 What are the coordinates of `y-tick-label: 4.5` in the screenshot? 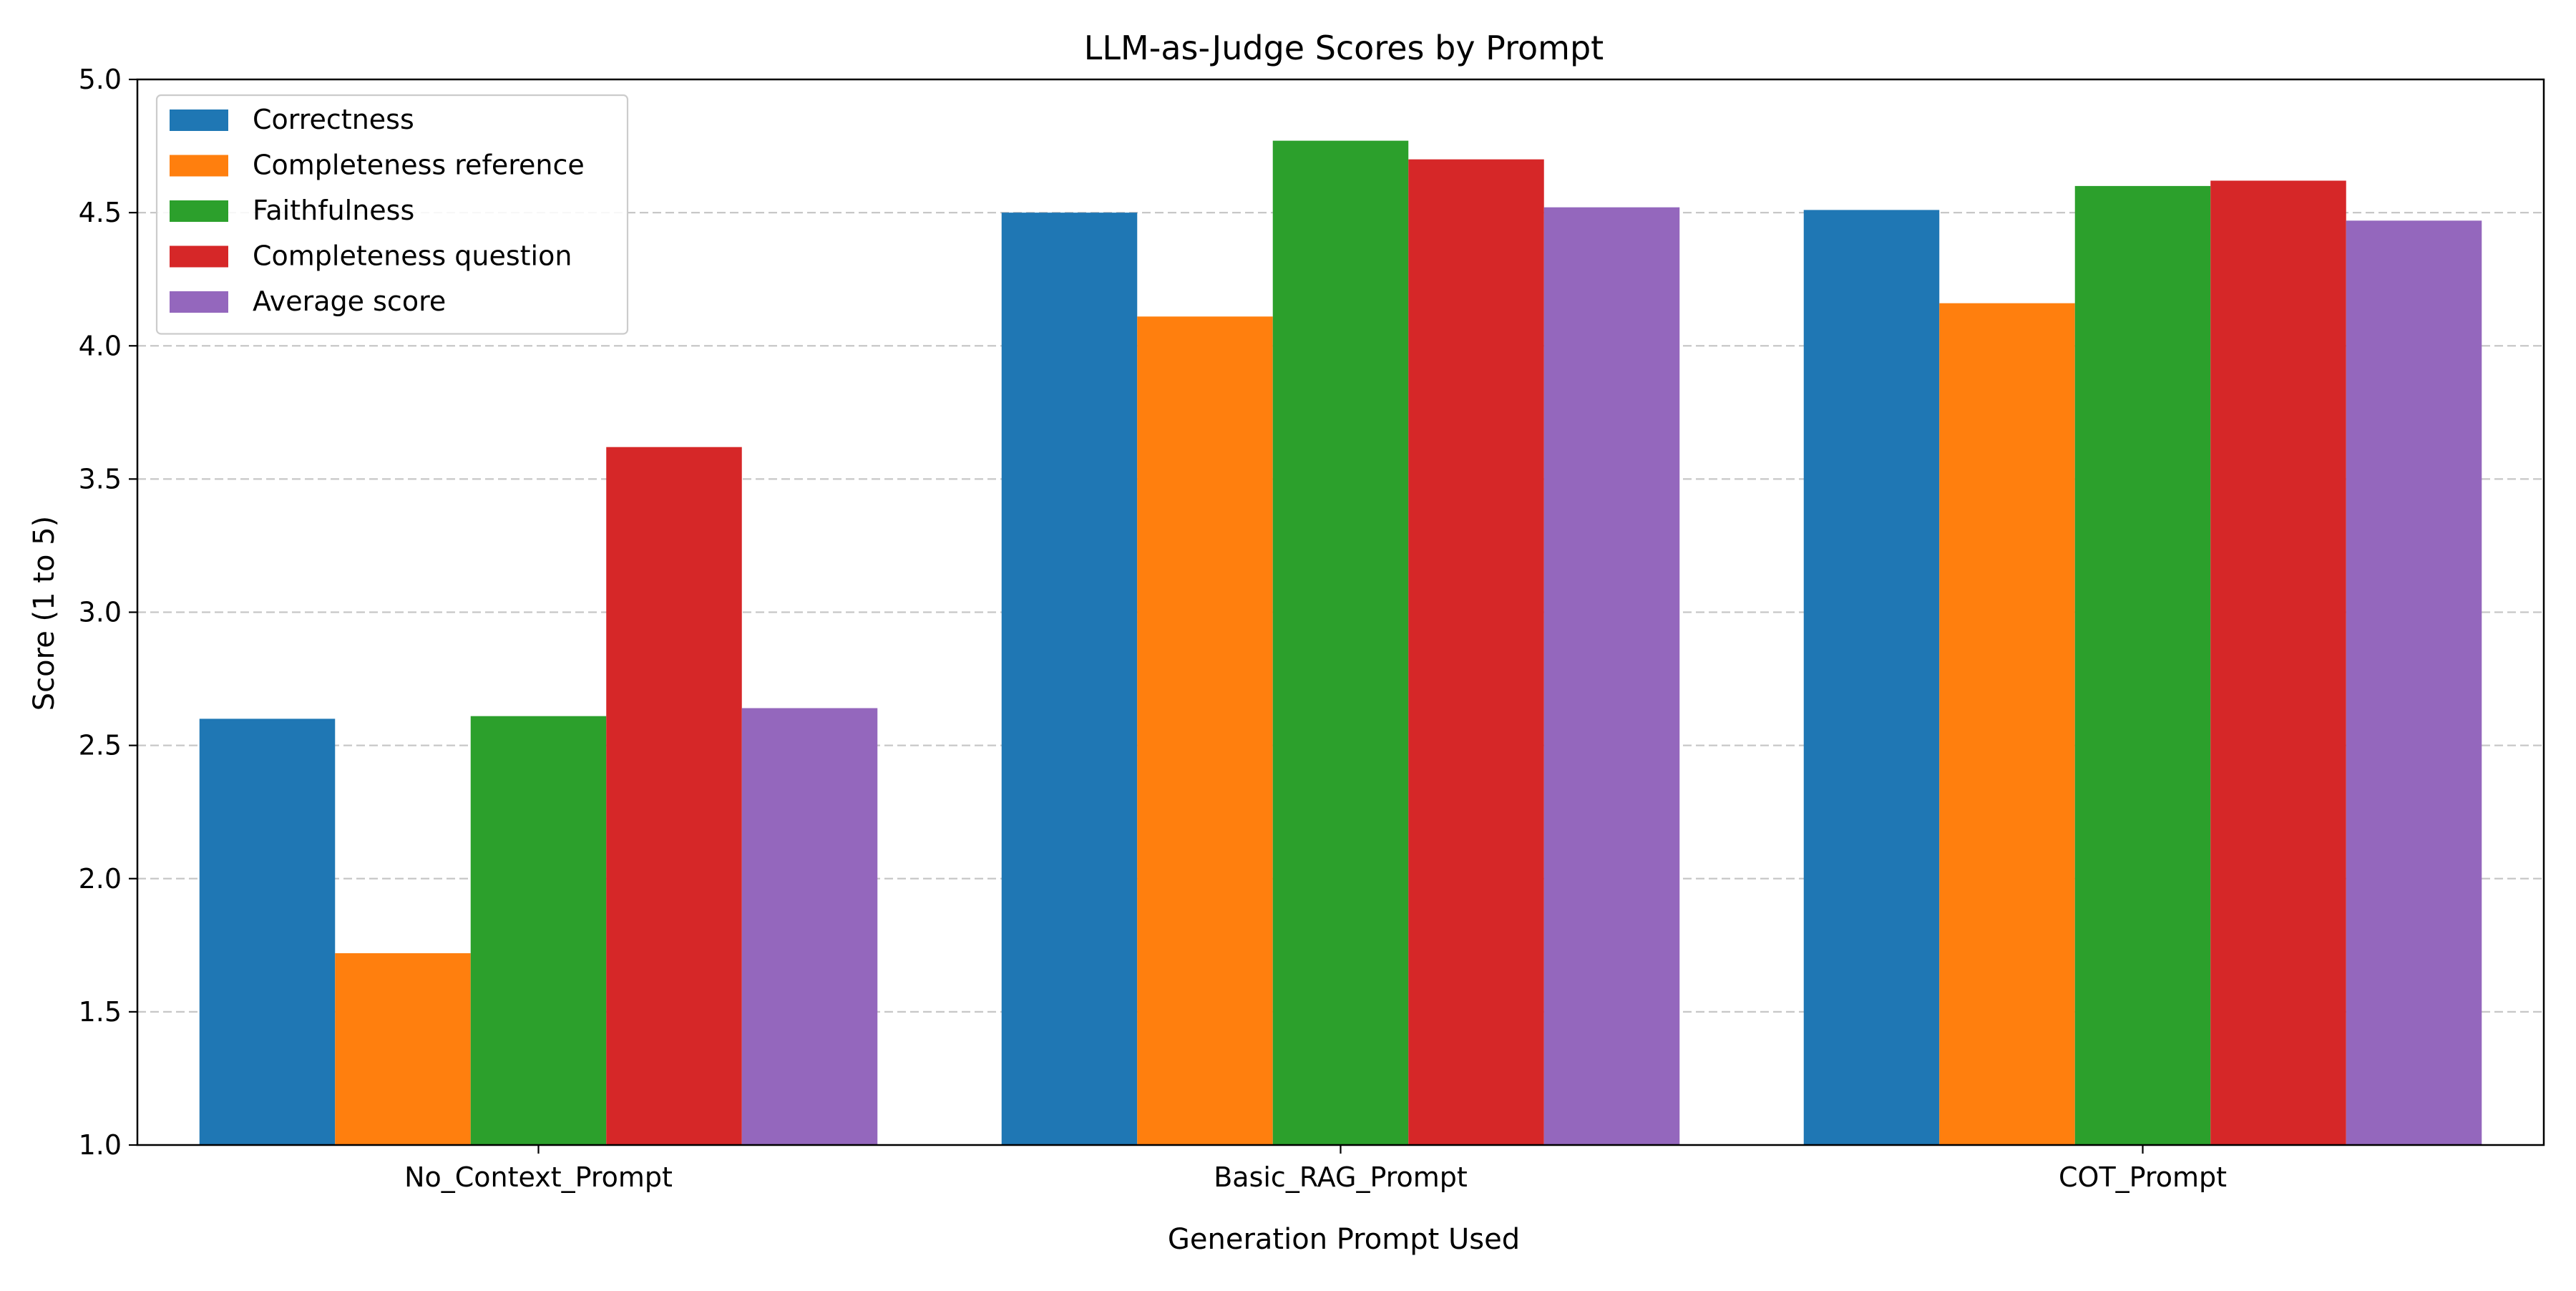 It's located at (100, 212).